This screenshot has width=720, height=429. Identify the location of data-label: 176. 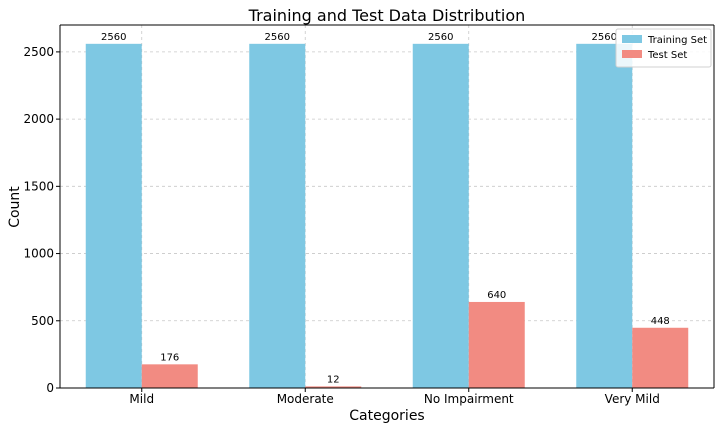
(169, 357).